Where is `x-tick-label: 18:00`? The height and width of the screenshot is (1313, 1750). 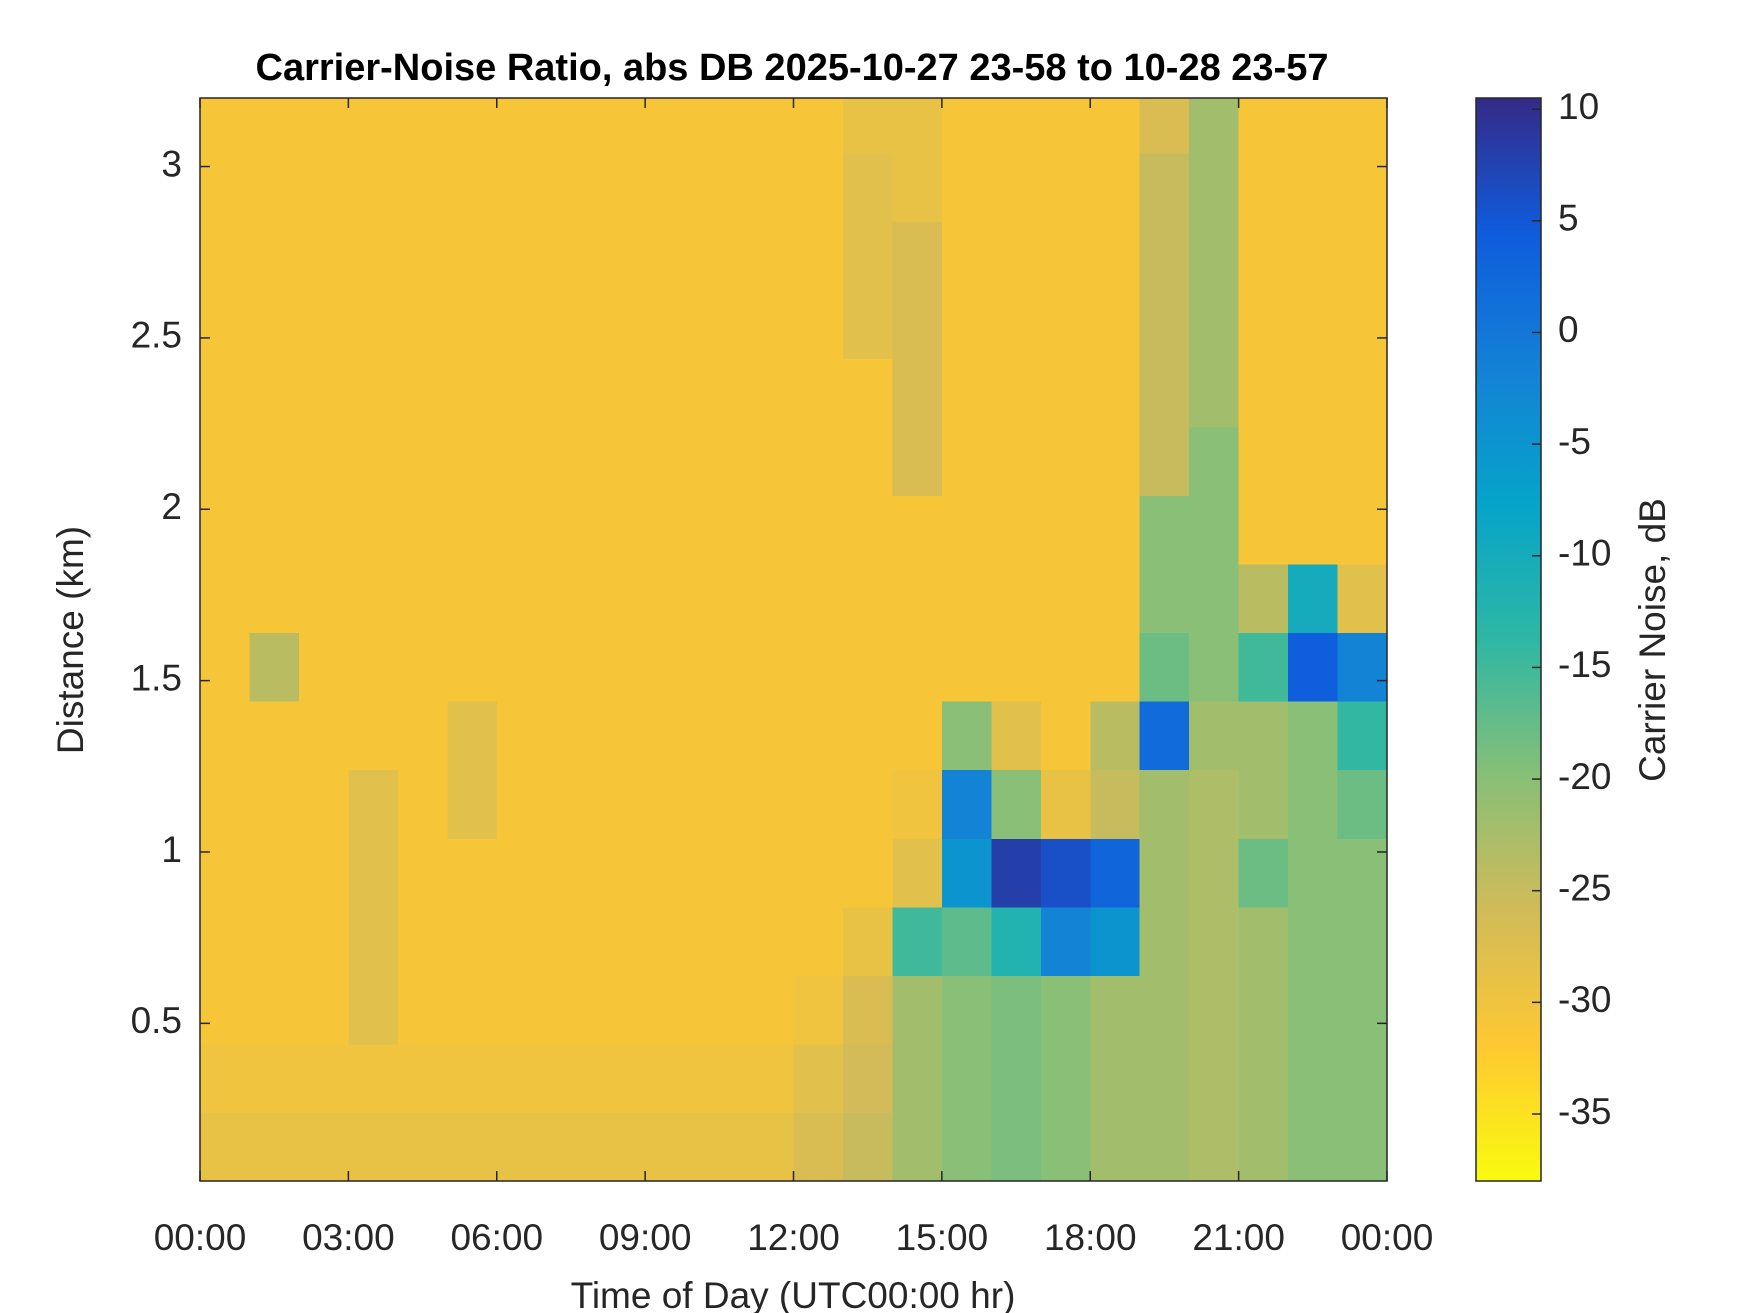 x-tick-label: 18:00 is located at coordinates (1090, 1237).